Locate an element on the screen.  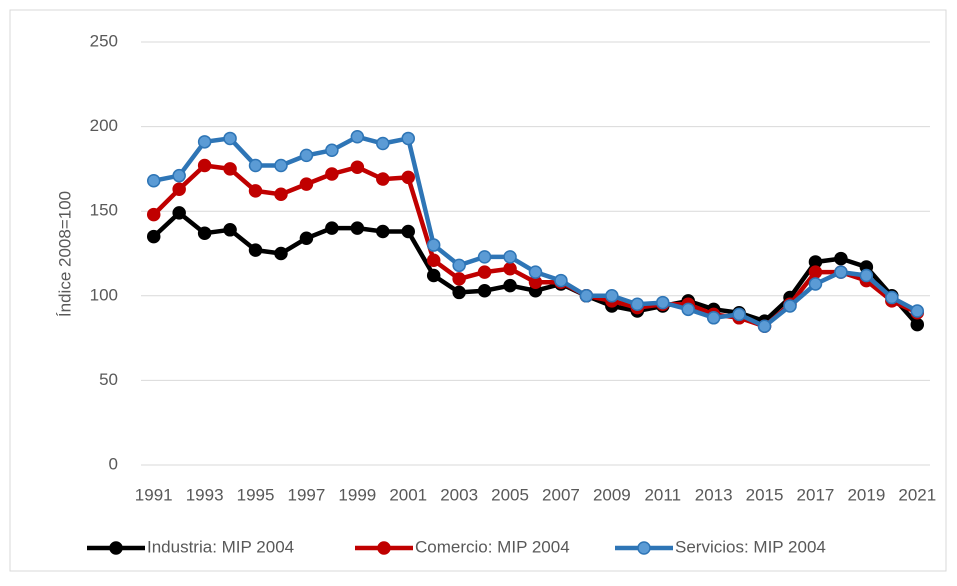
legend-label: Comercio: MIP 2004 is located at coordinates (492, 546).